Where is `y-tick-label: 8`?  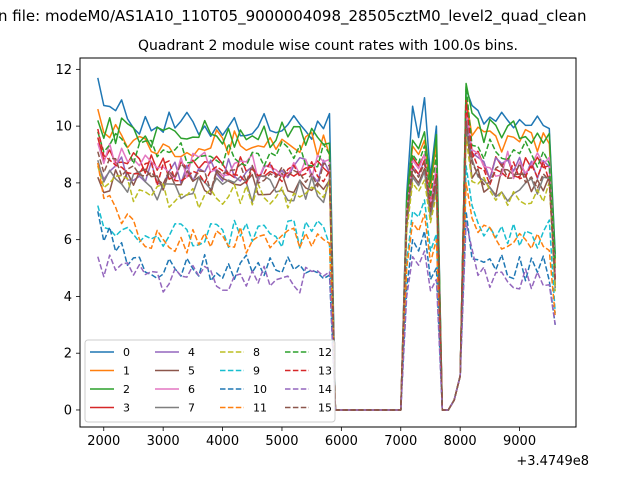 y-tick-label: 8 is located at coordinates (68, 183).